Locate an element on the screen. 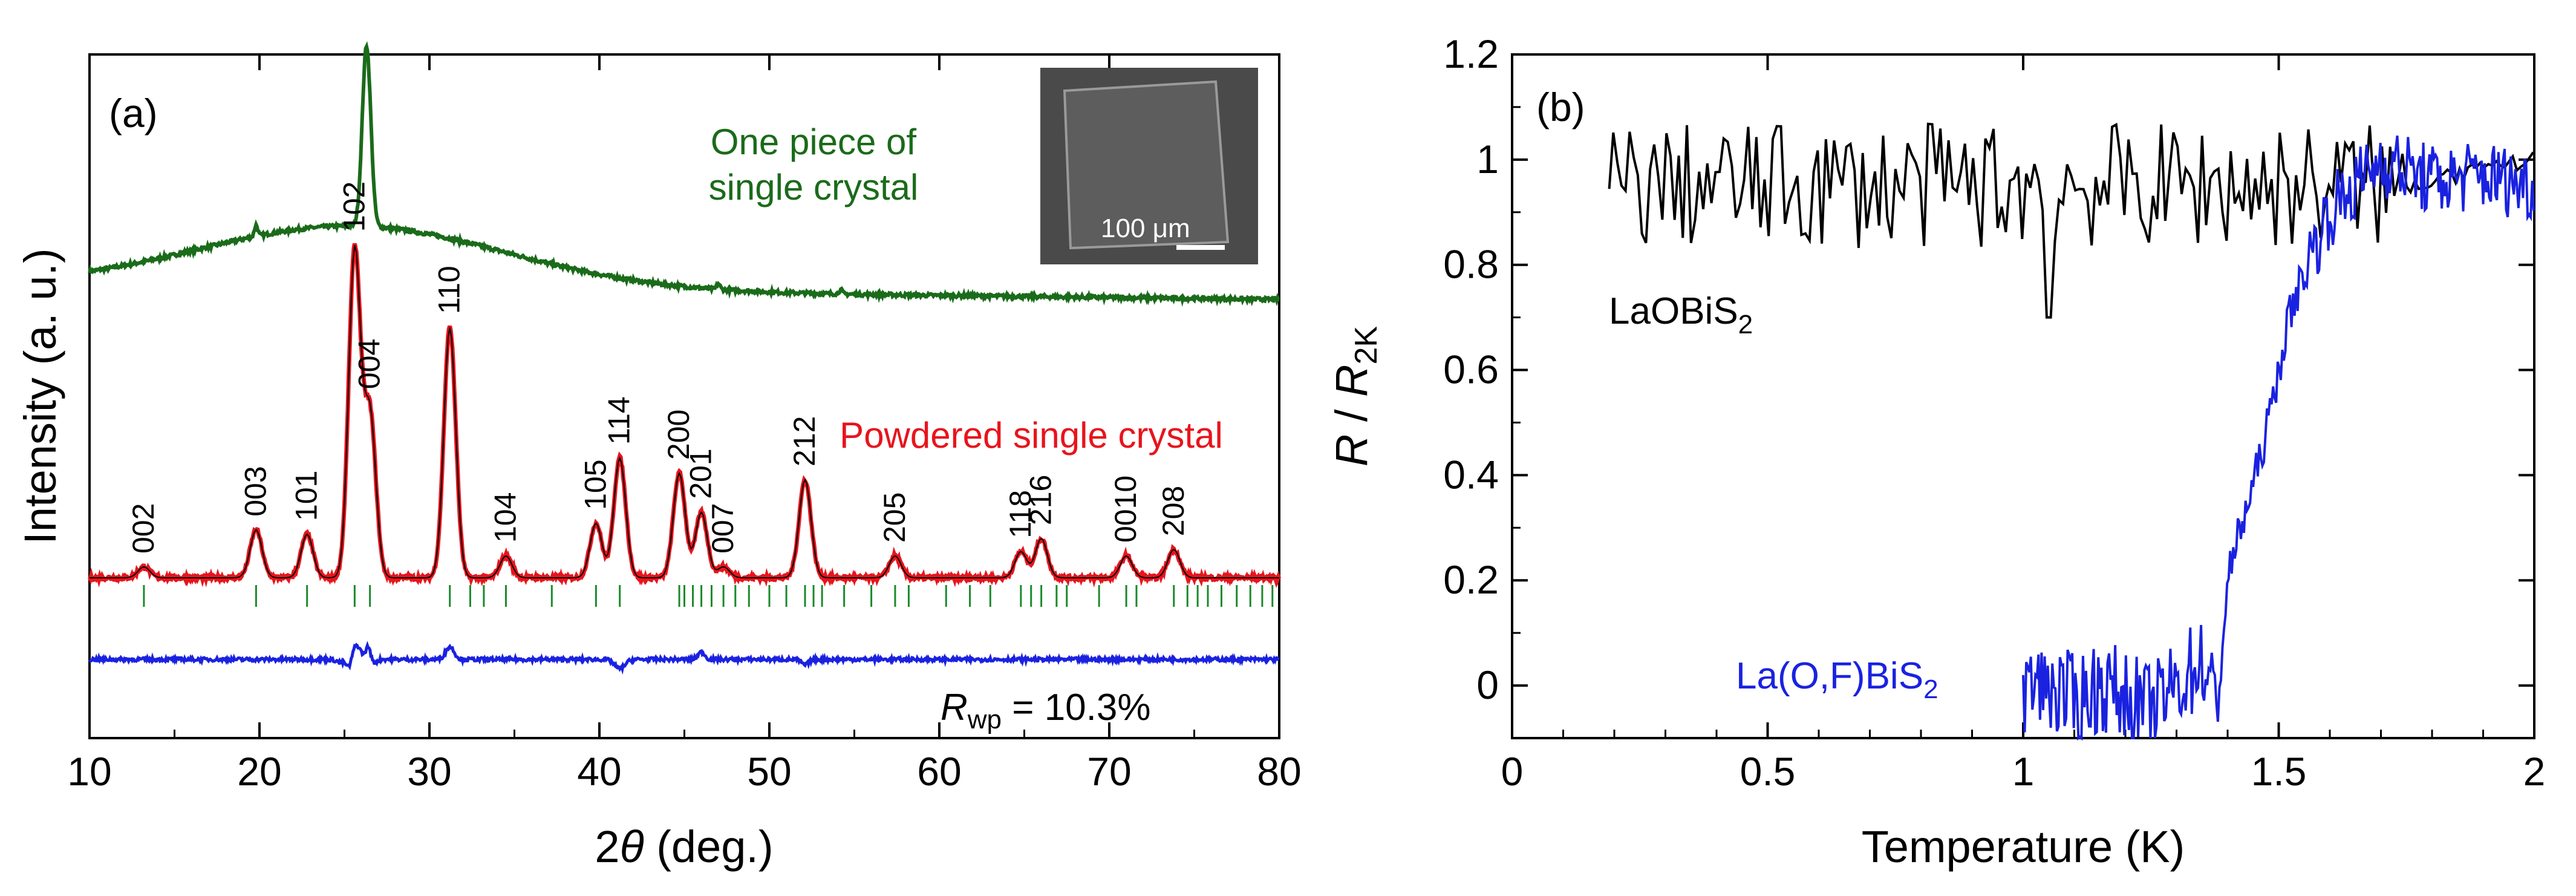 The height and width of the screenshot is (896, 2576). a-x-tick-label: 20 is located at coordinates (259, 772).